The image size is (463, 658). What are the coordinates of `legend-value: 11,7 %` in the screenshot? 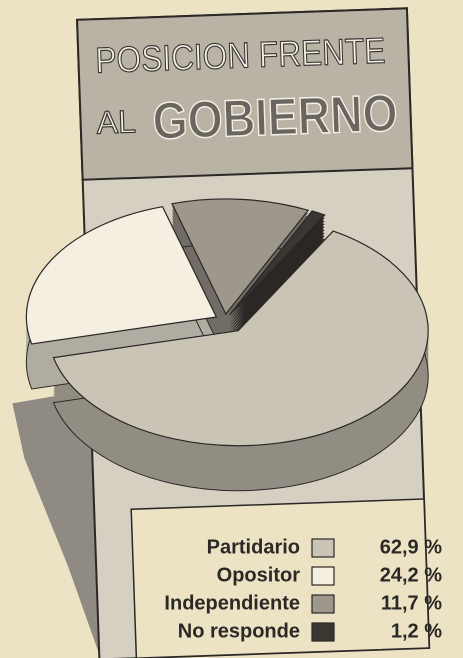 It's located at (411, 603).